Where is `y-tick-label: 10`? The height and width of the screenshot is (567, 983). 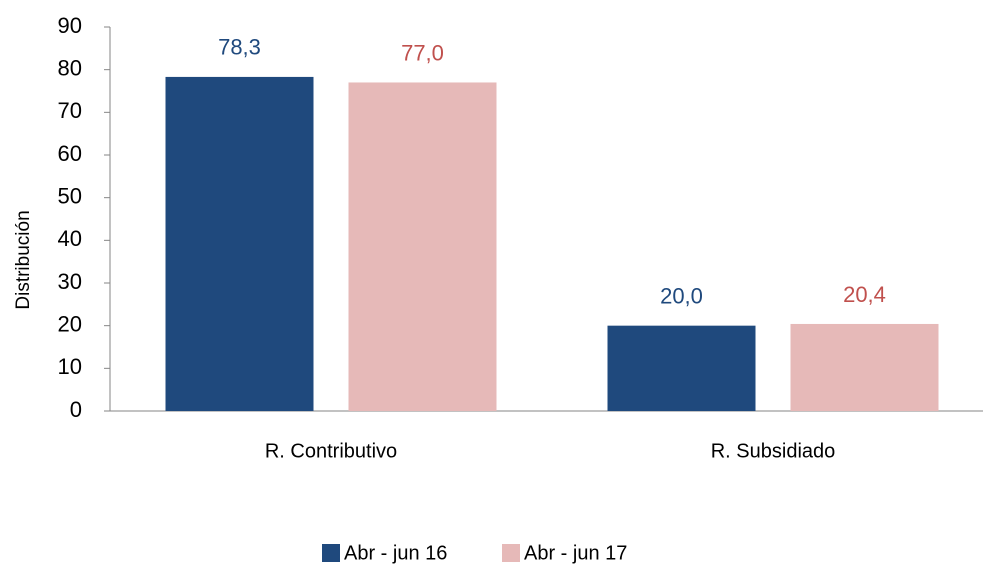
y-tick-label: 10 is located at coordinates (70, 366).